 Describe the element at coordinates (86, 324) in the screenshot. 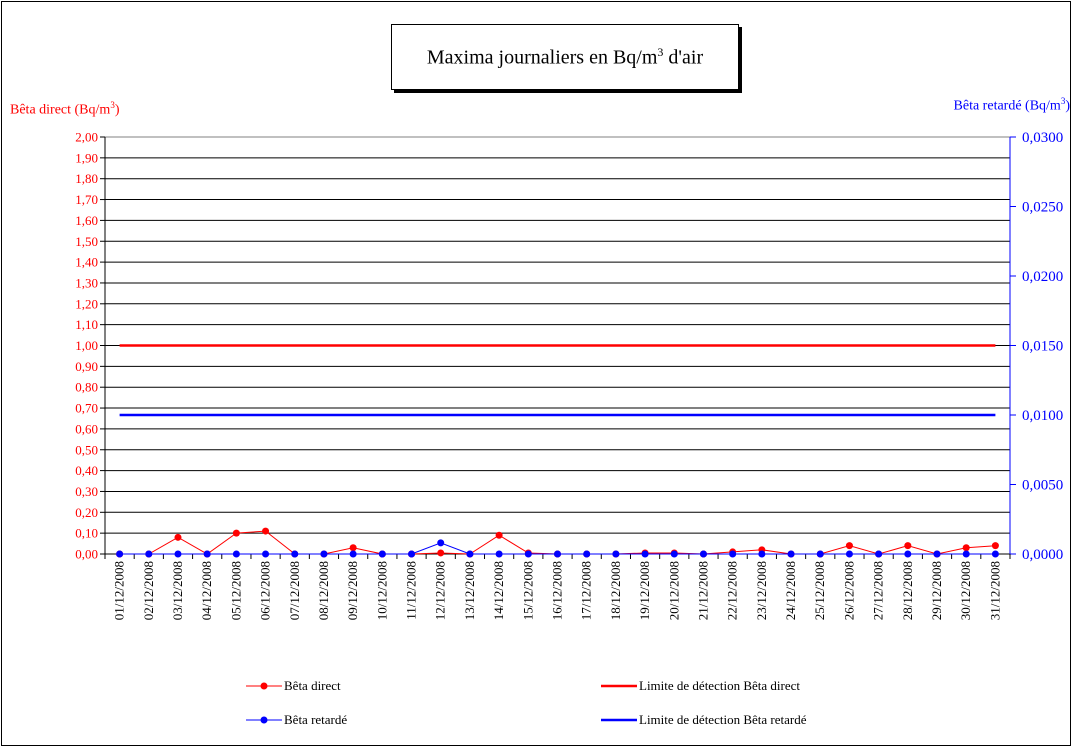

I see `y-left-tick-label: 1,10` at that location.